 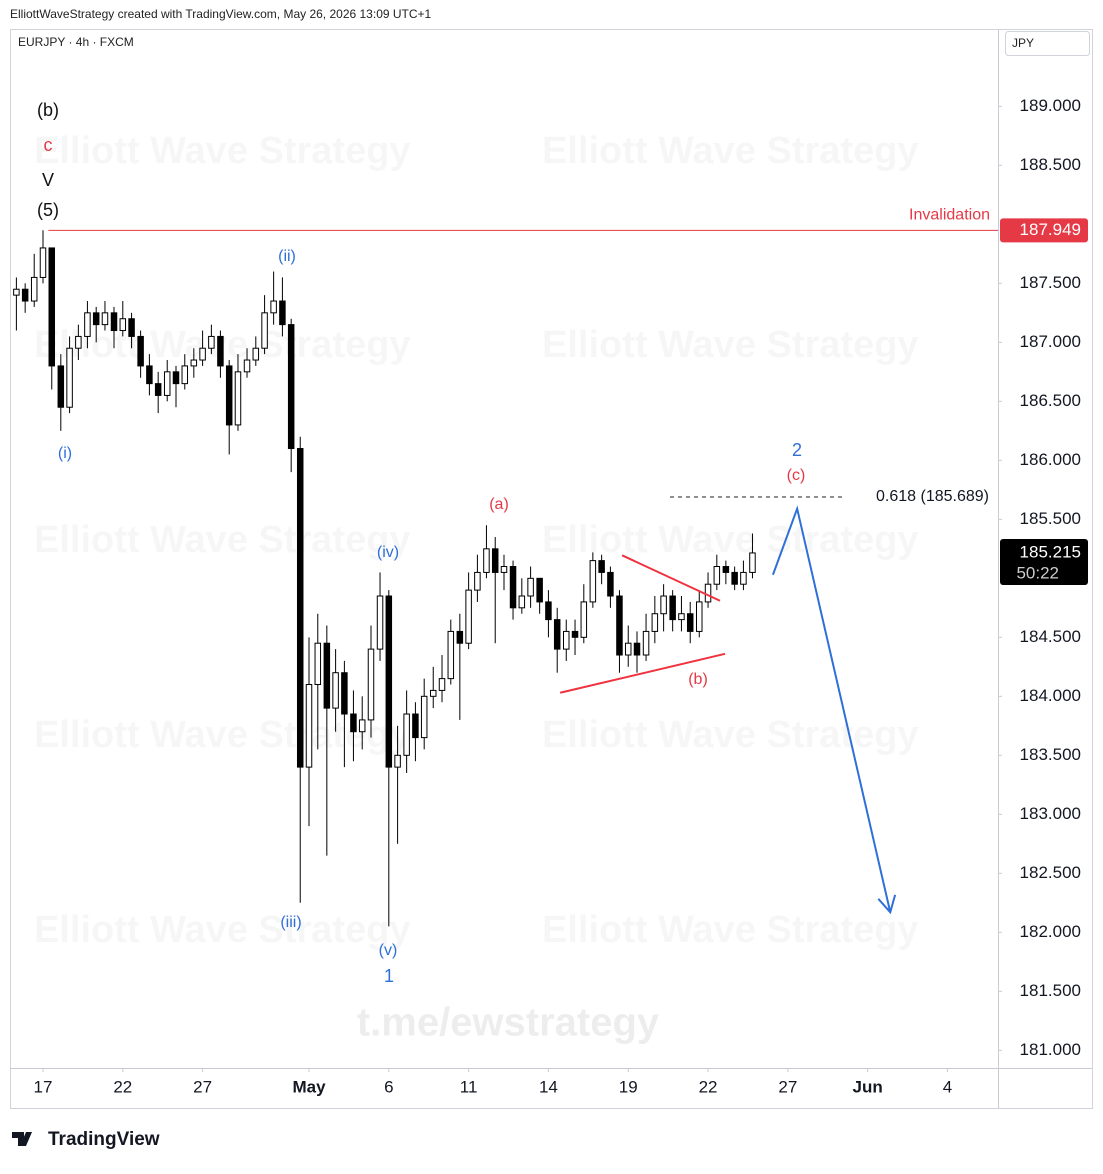 What do you see at coordinates (797, 450) in the screenshot?
I see `wave-label: 2` at bounding box center [797, 450].